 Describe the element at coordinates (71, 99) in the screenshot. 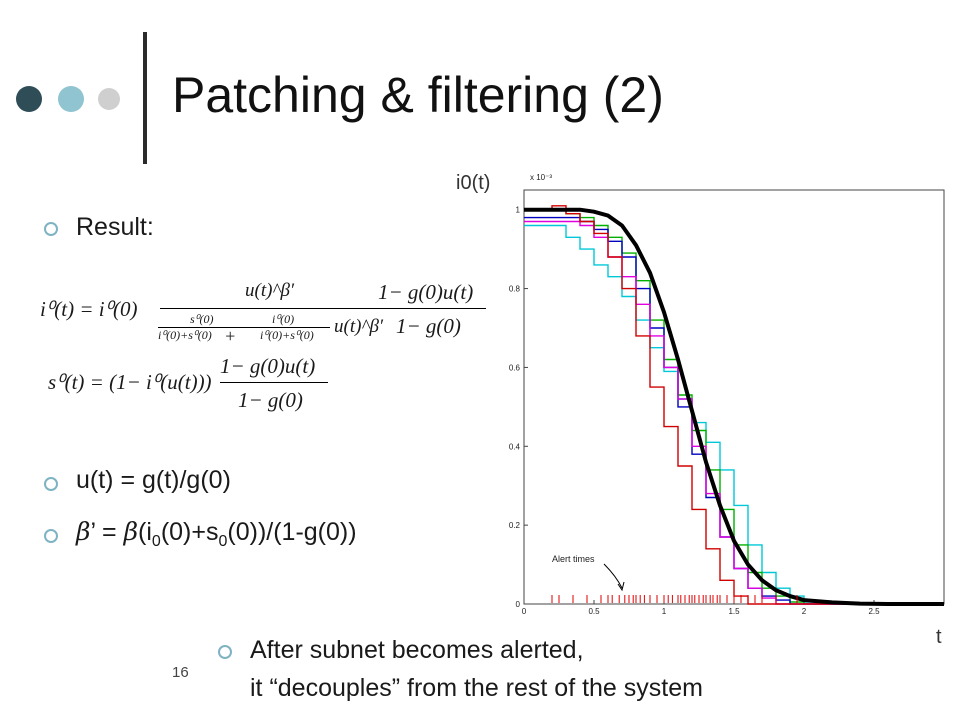

I see `accent-dot-teal` at that location.